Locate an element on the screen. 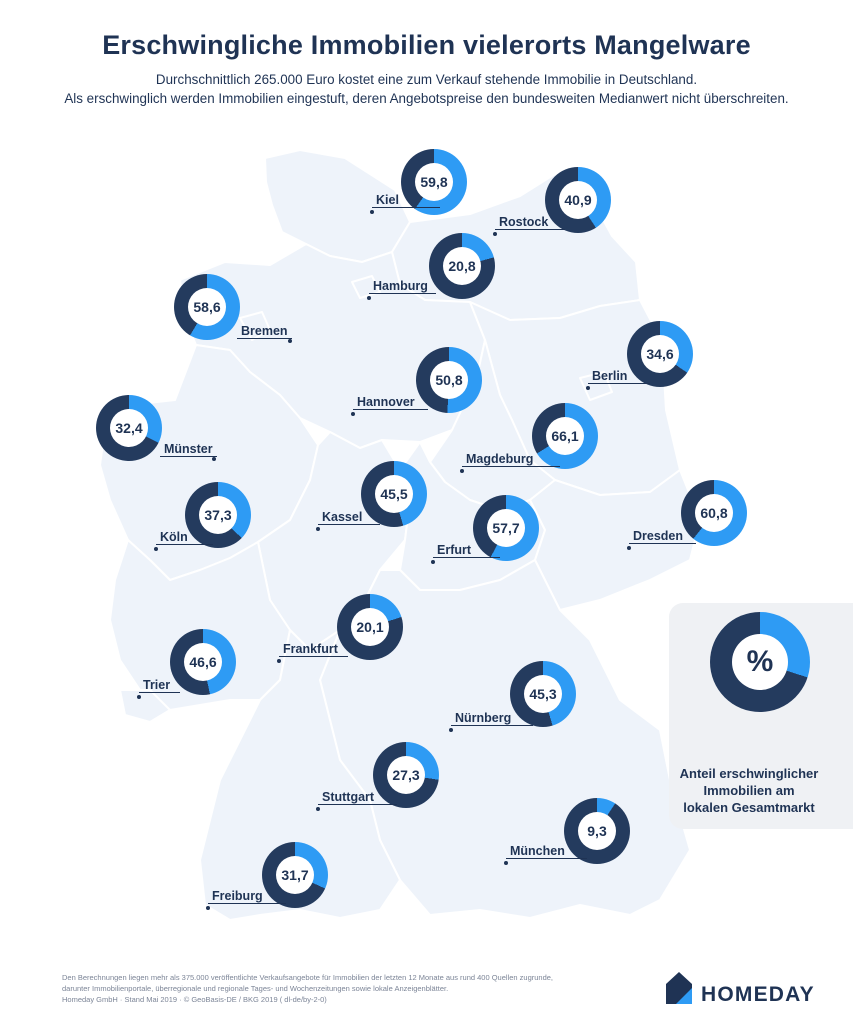 Image resolution: width=853 pixels, height=1024 pixels. city-marker-nuernberg is located at coordinates (451, 730).